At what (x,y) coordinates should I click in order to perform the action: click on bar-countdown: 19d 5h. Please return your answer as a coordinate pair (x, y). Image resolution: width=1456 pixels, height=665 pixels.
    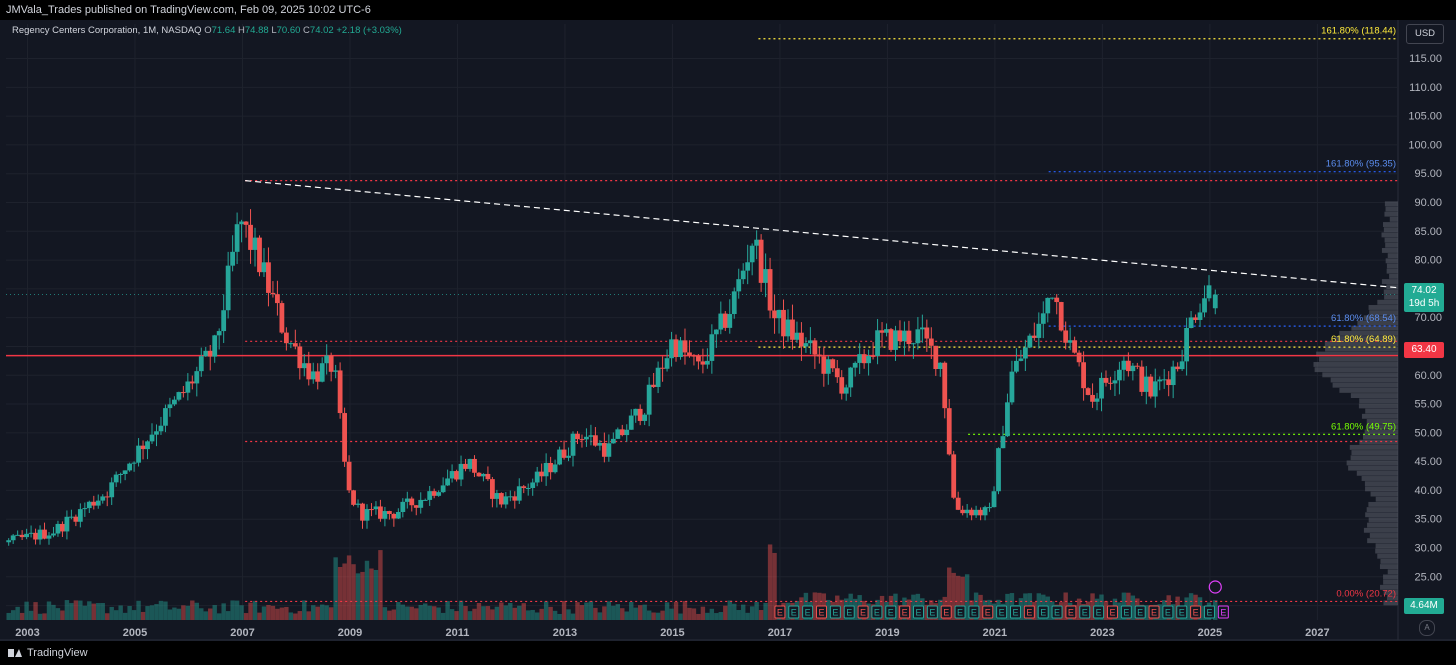
    Looking at the image, I should click on (1424, 303).